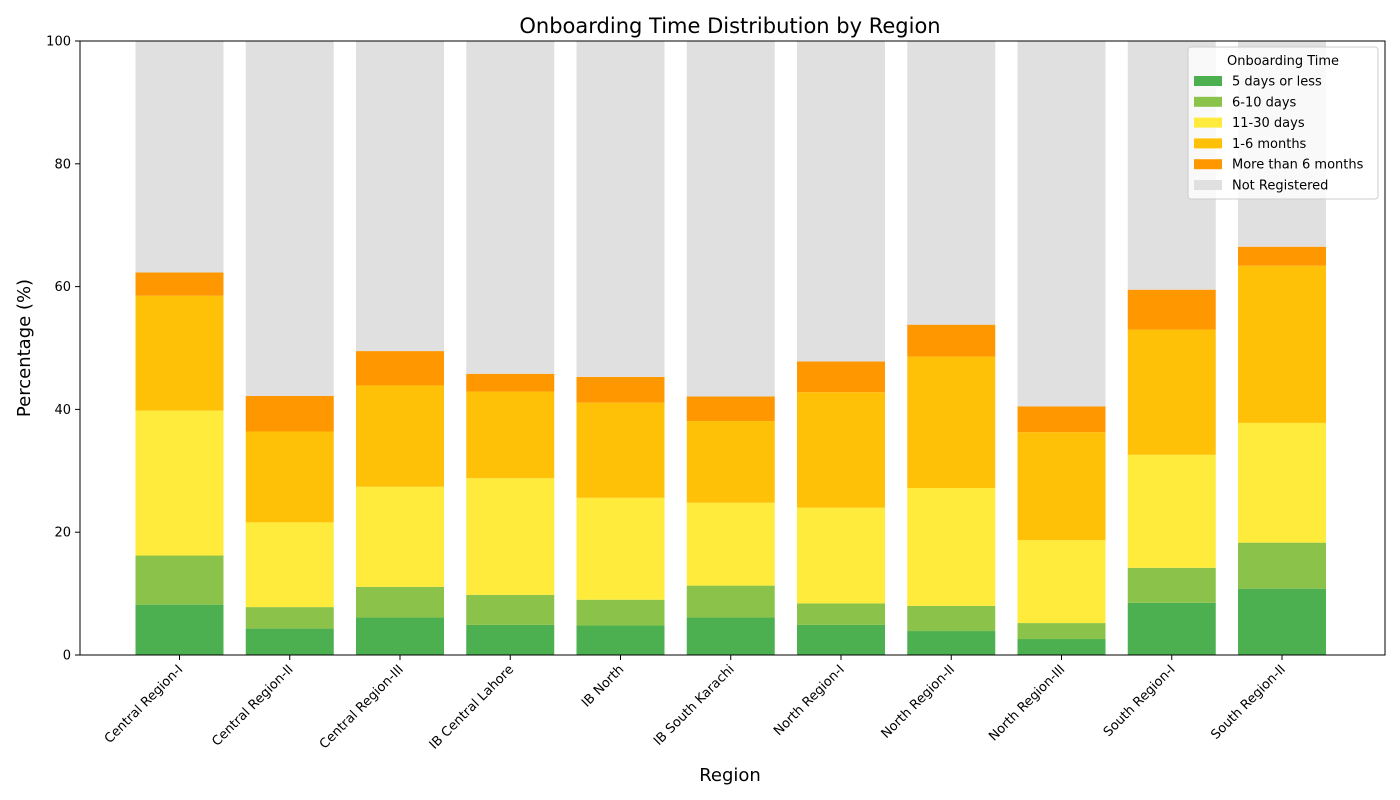 This screenshot has height=800, width=1400. I want to click on x-tick-label: IB Central Lahore, so click(472, 707).